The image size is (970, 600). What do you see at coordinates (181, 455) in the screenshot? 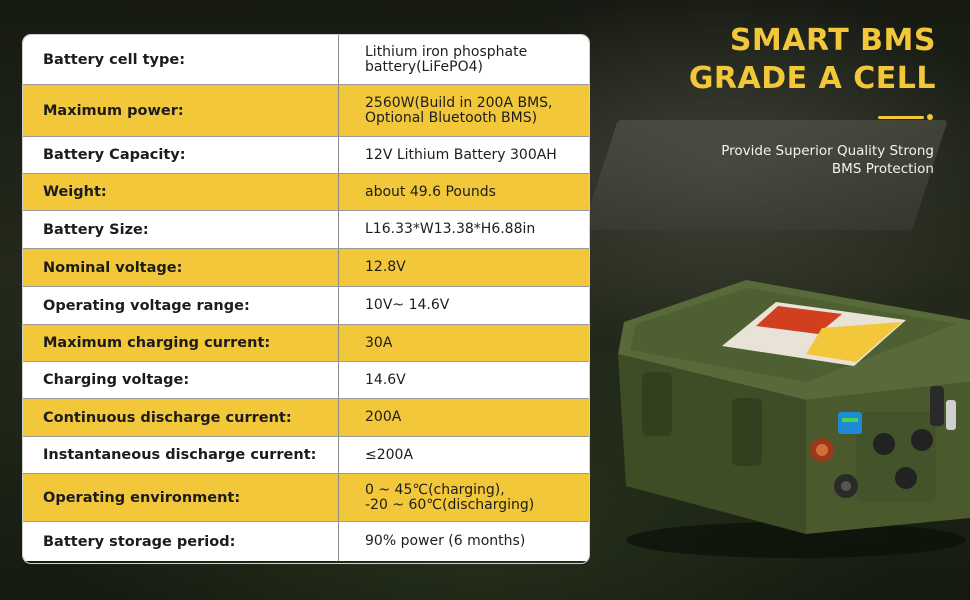
I see `spec-label: Instantaneous discharge current:` at bounding box center [181, 455].